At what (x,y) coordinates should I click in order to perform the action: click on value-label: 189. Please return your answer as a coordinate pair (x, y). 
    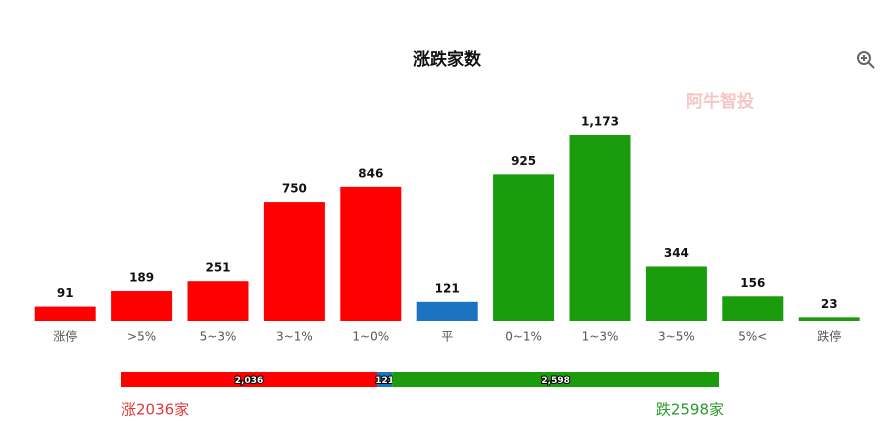
    Looking at the image, I should click on (141, 278).